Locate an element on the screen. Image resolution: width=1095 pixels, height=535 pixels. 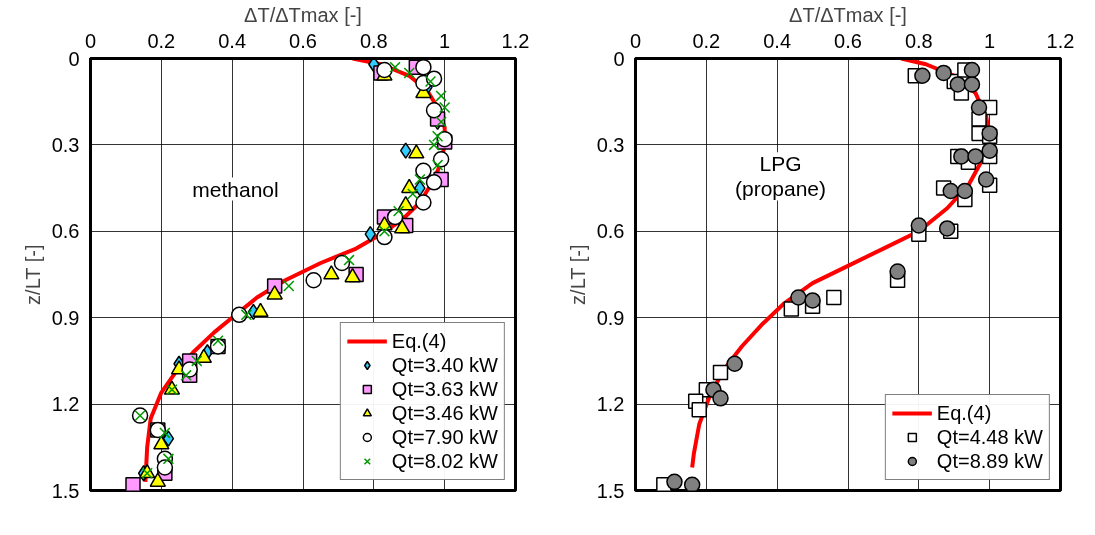
legend-label: Qt=8.89 kW is located at coordinates (989, 461).